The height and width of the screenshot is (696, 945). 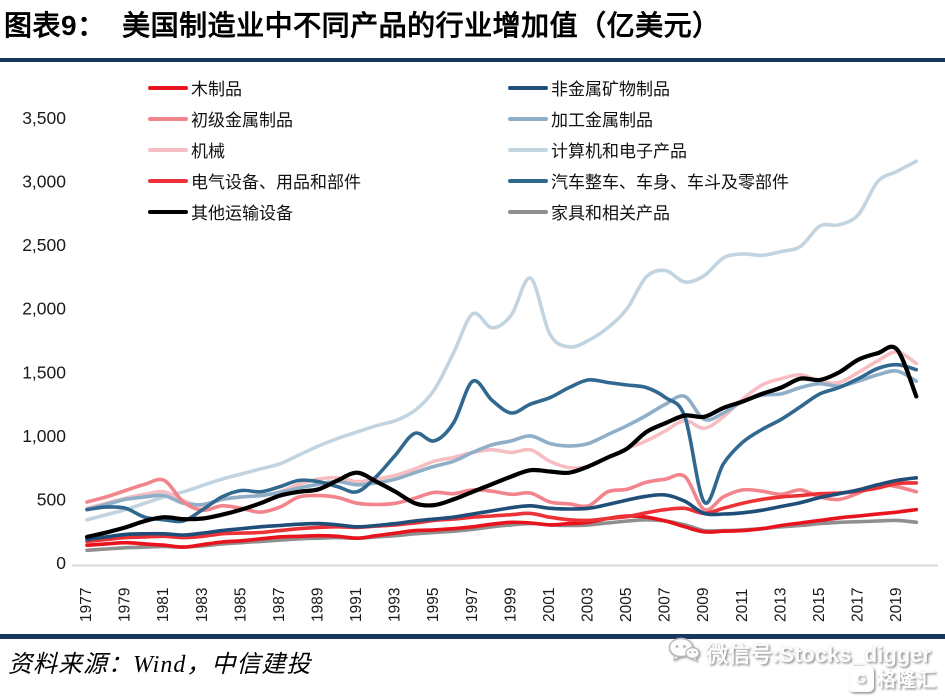 What do you see at coordinates (279, 605) in the screenshot?
I see `x-tick-label: 1987` at bounding box center [279, 605].